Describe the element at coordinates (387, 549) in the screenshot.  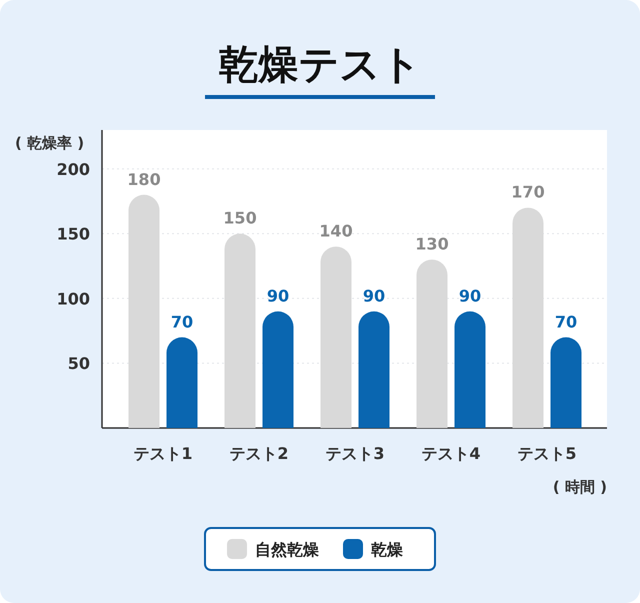
I see `legend-label: 乾燥` at that location.